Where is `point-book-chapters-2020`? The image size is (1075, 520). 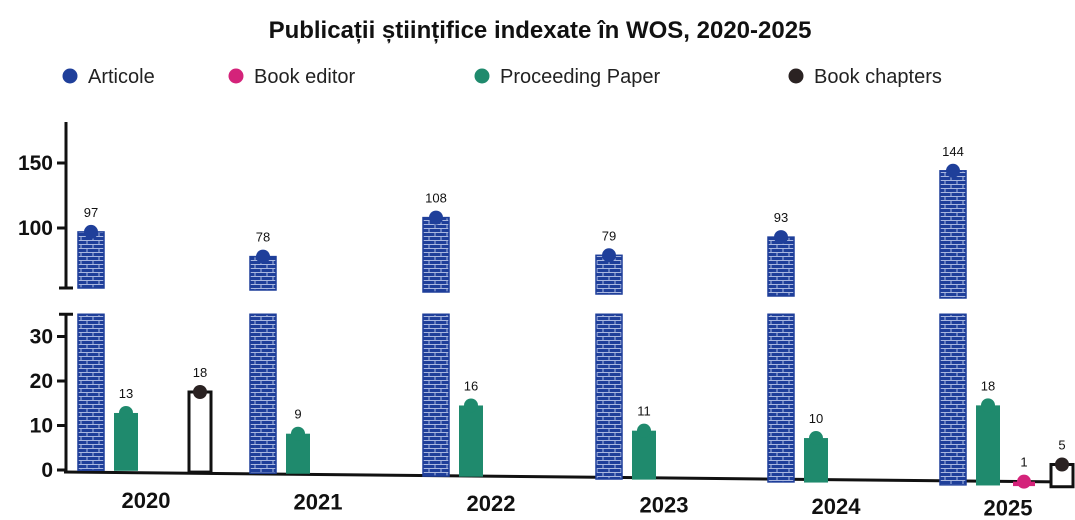
point-book-chapters-2020 is located at coordinates (200, 391).